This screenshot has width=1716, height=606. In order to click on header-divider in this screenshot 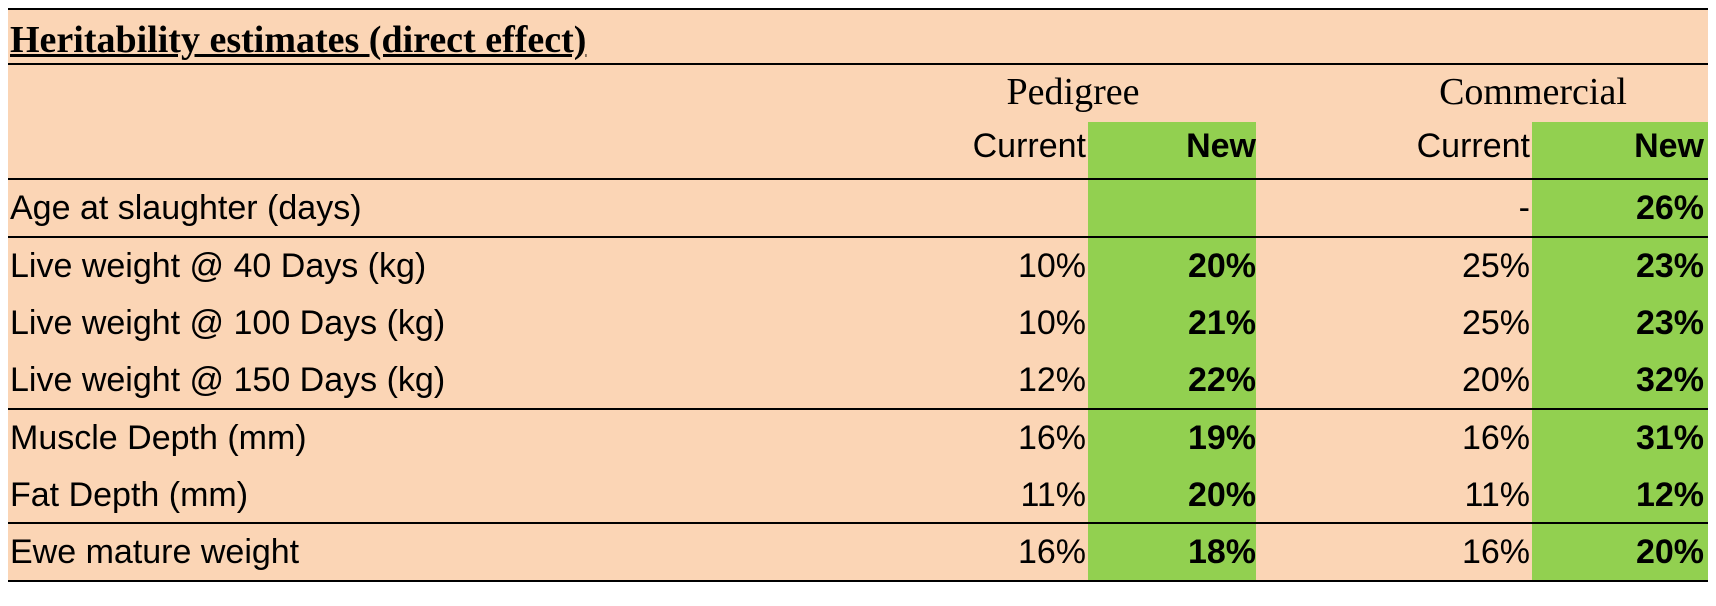, I will do `click(858, 179)`.